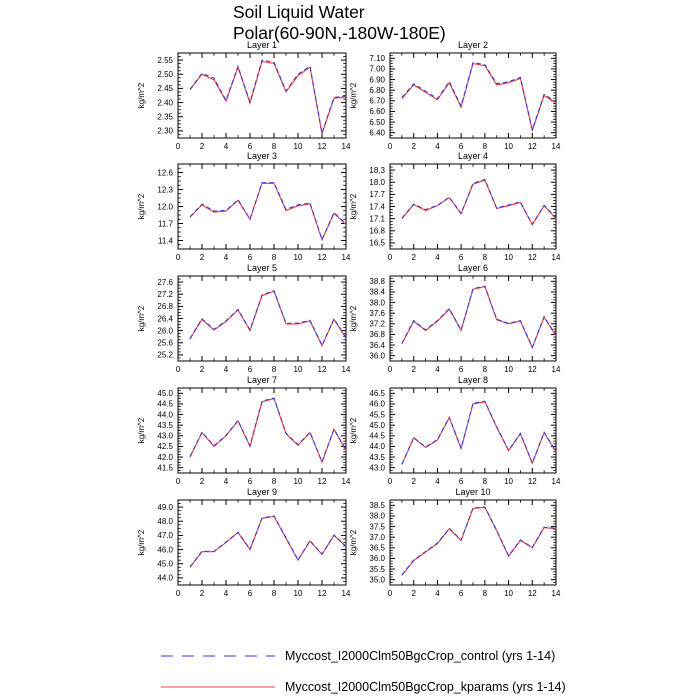 This screenshot has height=700, width=700. Describe the element at coordinates (377, 206) in the screenshot. I see `y-tick-label: 17.4` at that location.